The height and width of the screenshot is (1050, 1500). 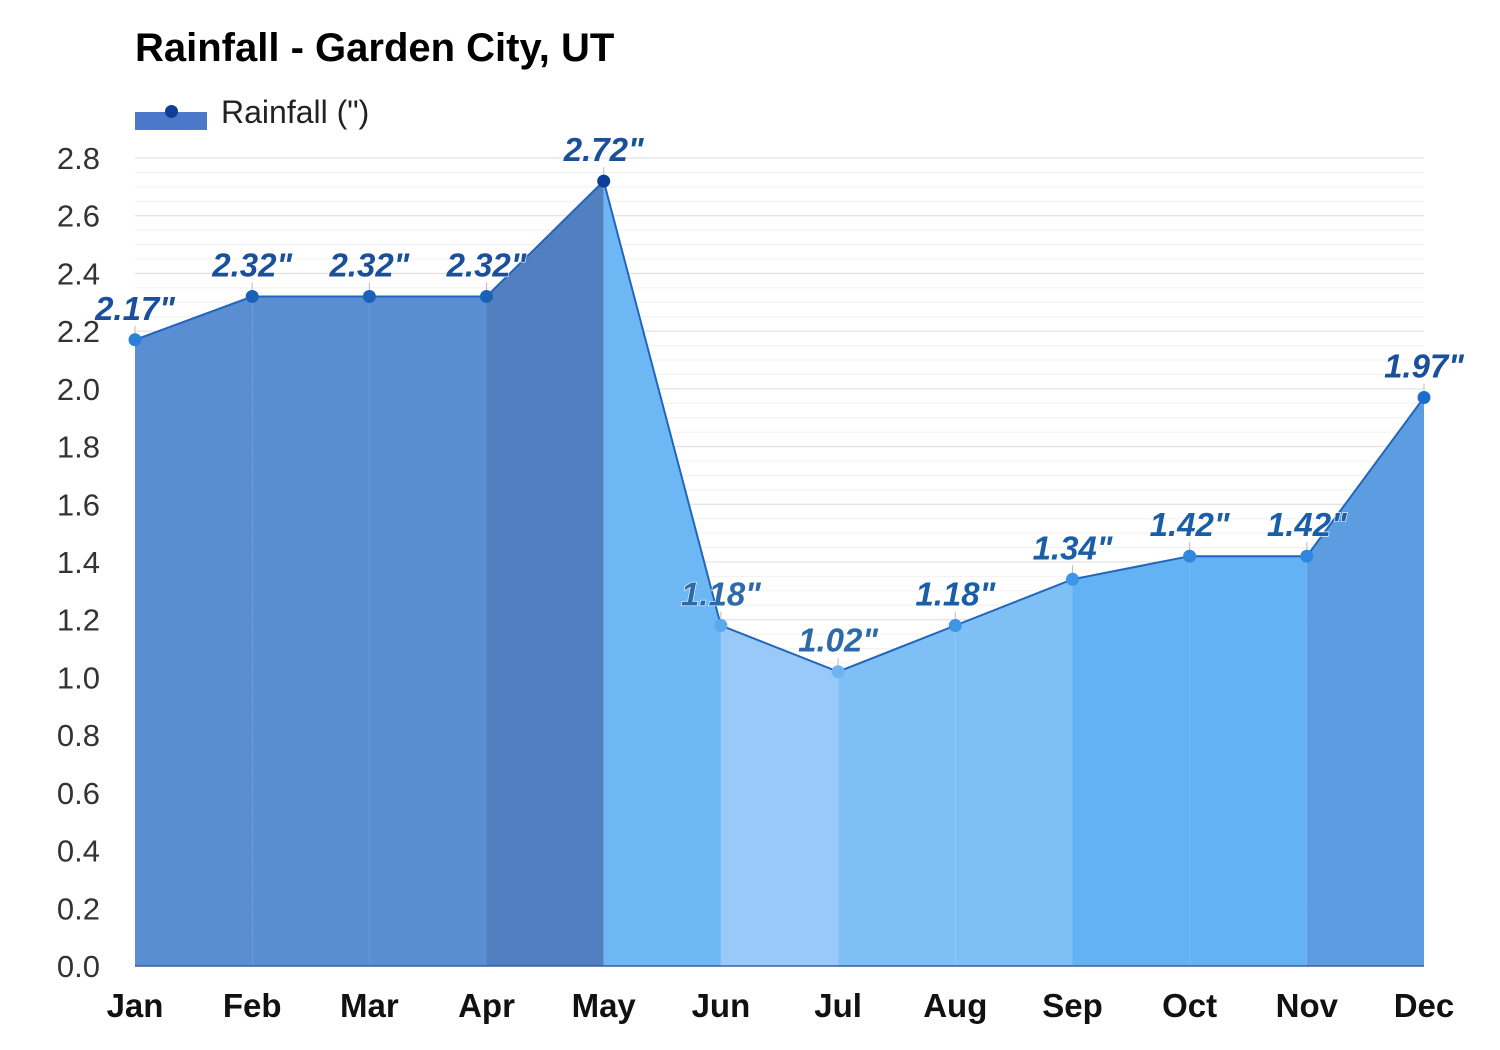 I want to click on data-label-jul: 1.02", so click(x=838, y=640).